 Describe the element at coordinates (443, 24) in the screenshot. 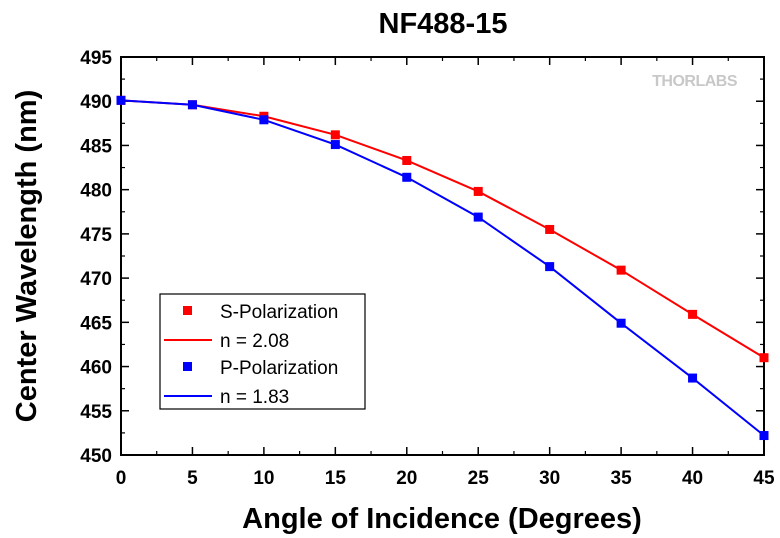

I see `chart-title: NF488-15` at that location.